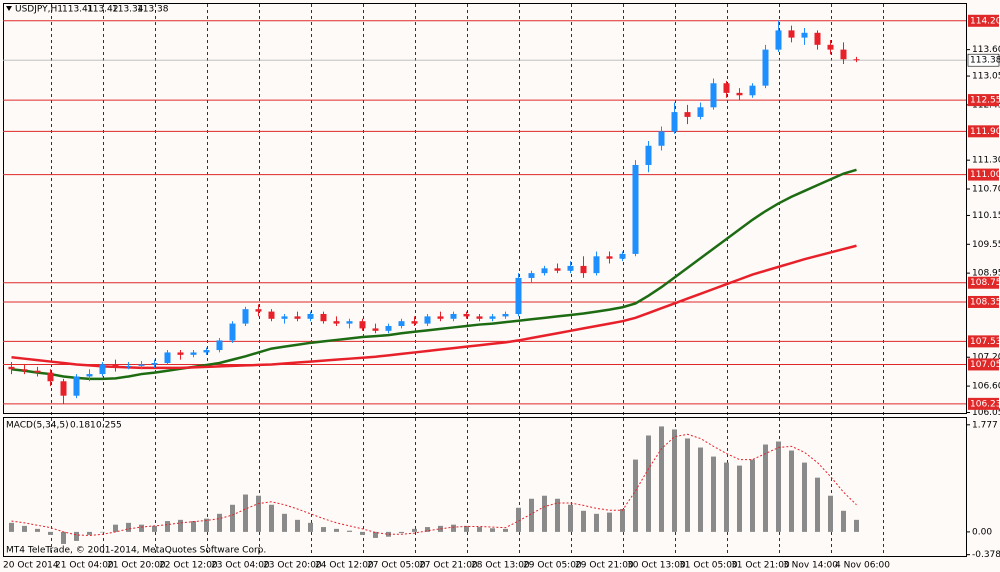  Describe the element at coordinates (810, 566) in the screenshot. I see `x-tick-label: 3 Nov 14:00` at that location.